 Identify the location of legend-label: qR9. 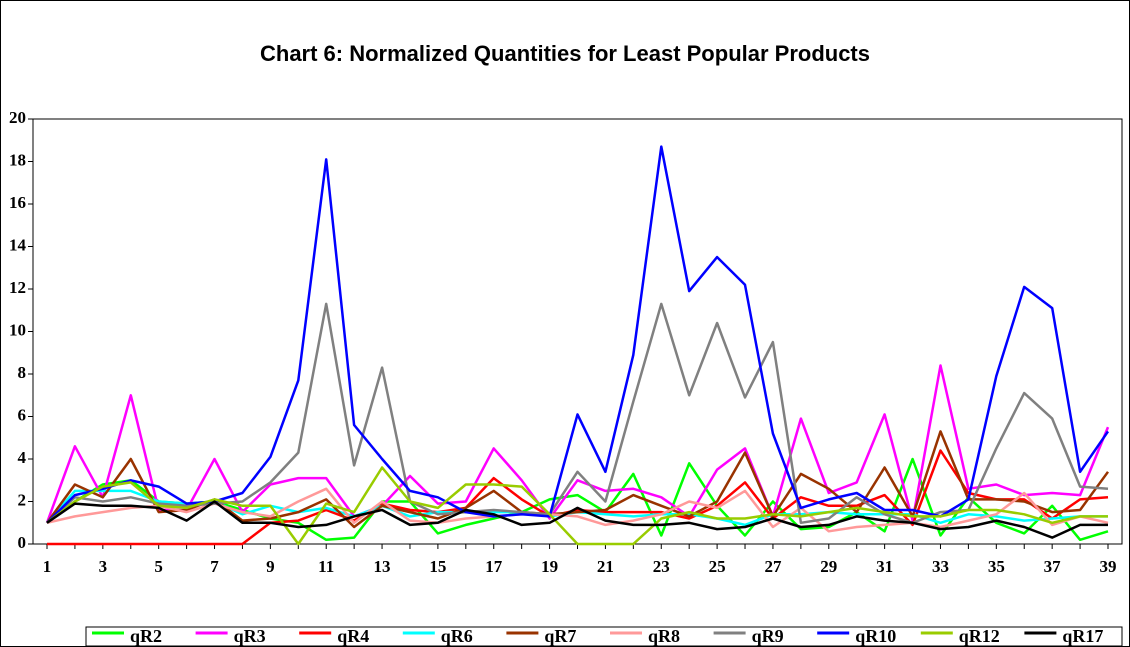
(768, 636).